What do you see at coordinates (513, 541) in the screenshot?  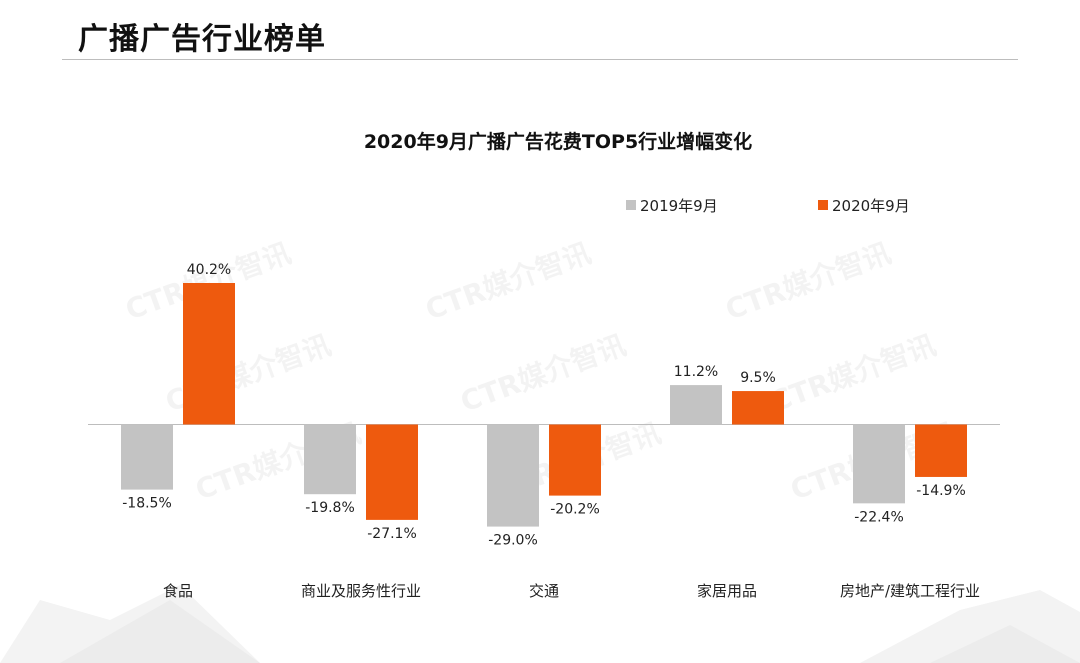 I see `data-label-3-series-1: -29.0%` at bounding box center [513, 541].